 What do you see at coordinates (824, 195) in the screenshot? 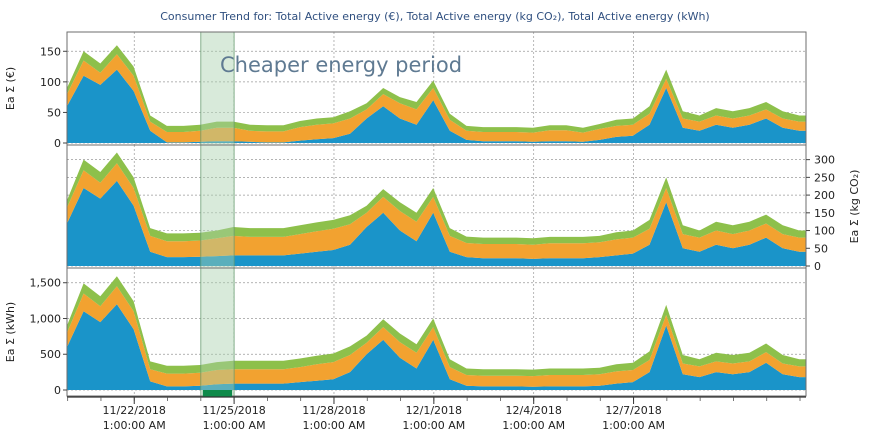
I see `y-tick-label: 200` at bounding box center [824, 195].